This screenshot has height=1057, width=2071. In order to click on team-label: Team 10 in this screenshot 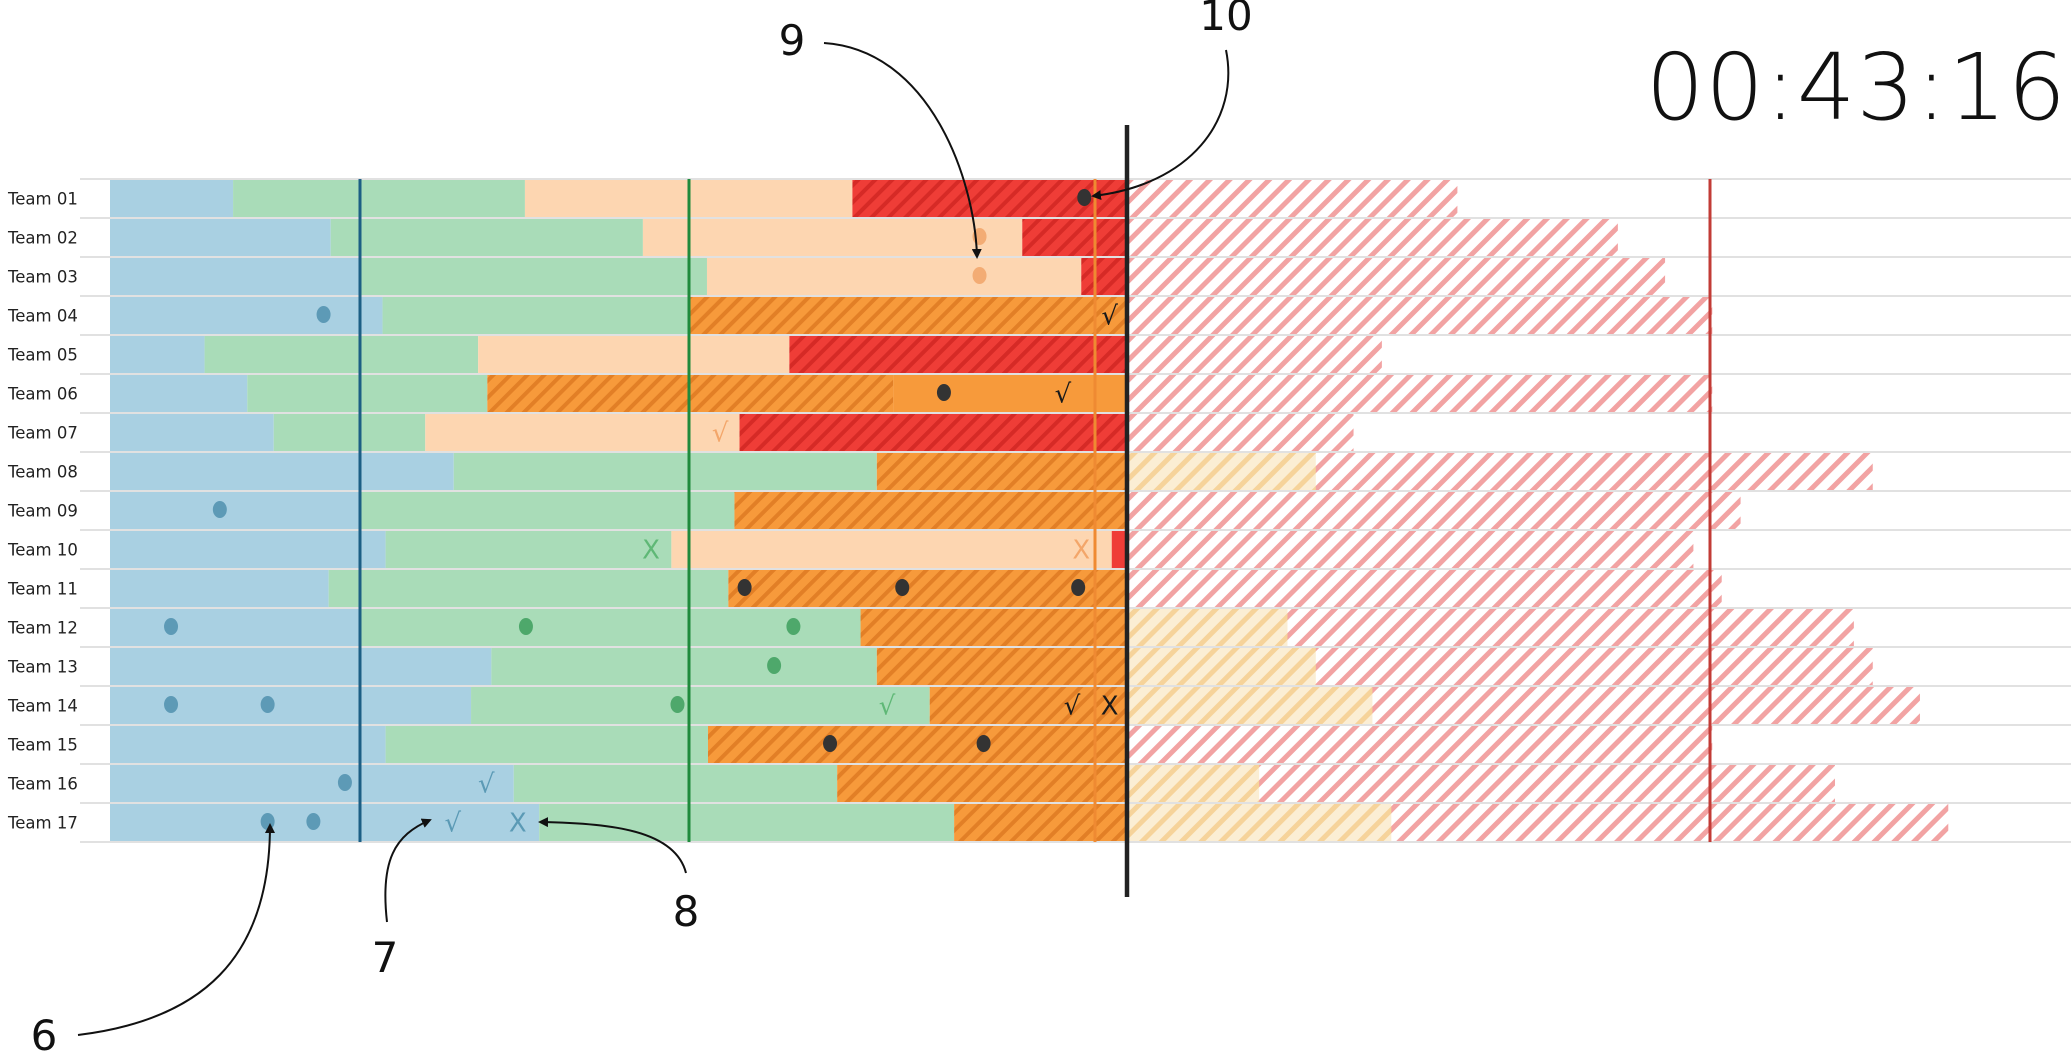, I will do `click(42, 550)`.